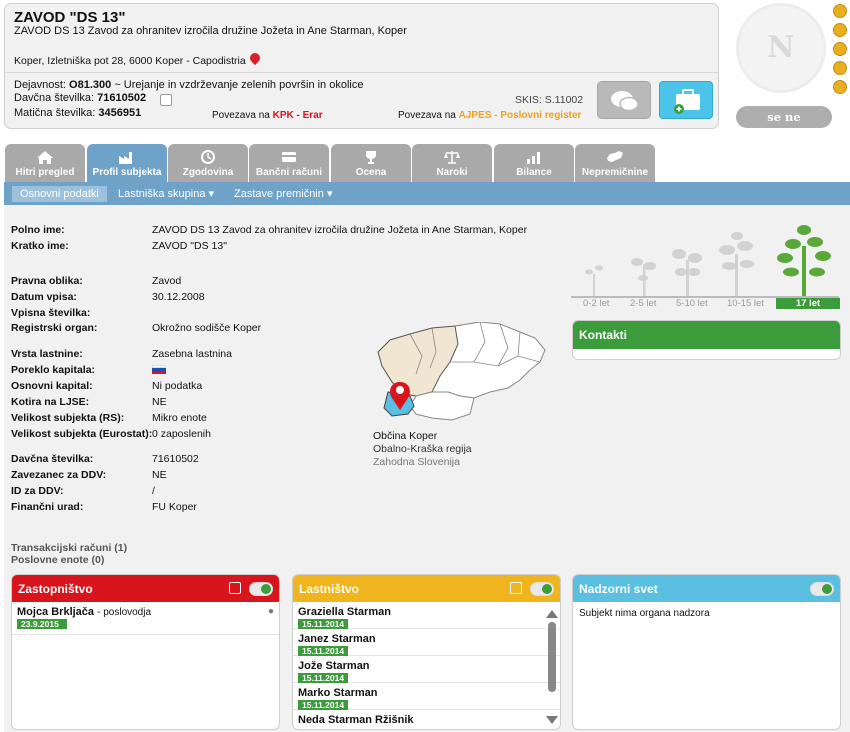 Image resolution: width=850 pixels, height=732 pixels. Describe the element at coordinates (338, 693) in the screenshot. I see `person-name: Marko Starman` at that location.